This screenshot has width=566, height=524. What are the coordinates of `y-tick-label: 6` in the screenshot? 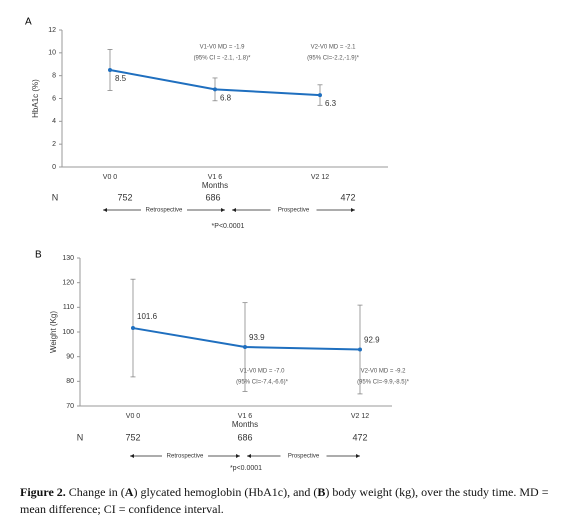 It's located at (54, 98).